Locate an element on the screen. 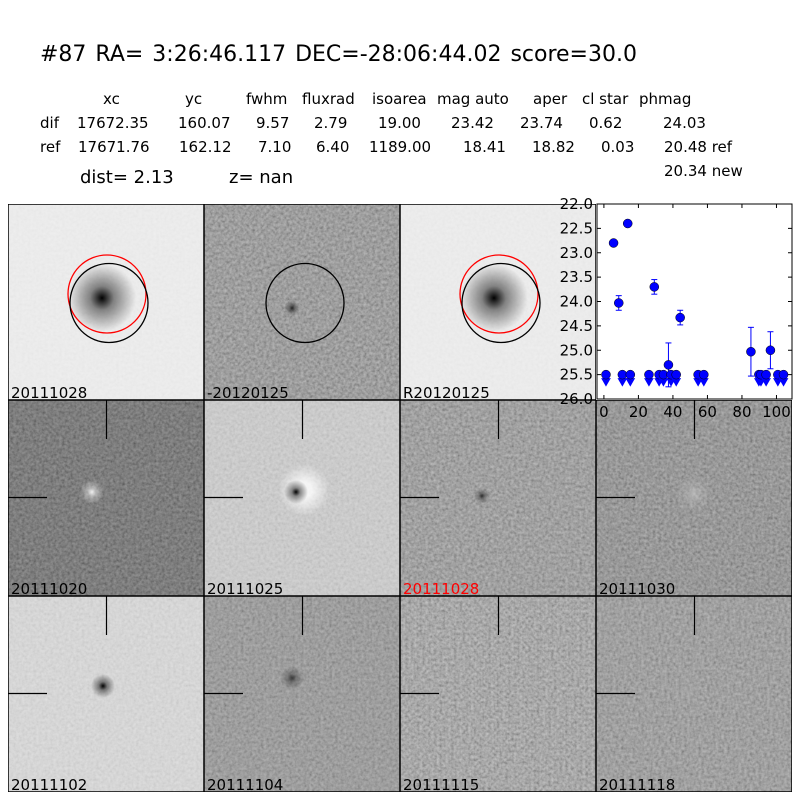 This screenshot has width=800, height=800. col-header: phmag is located at coordinates (665, 99).